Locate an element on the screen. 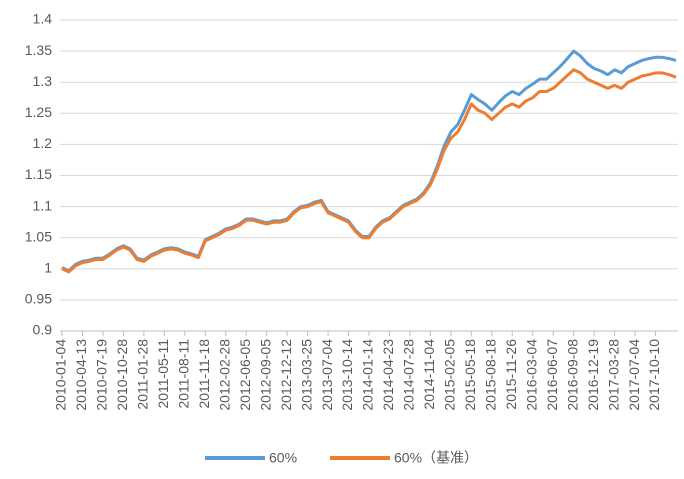 This screenshot has width=684, height=479. x-tick-label: 2010-04-13 is located at coordinates (81, 375).